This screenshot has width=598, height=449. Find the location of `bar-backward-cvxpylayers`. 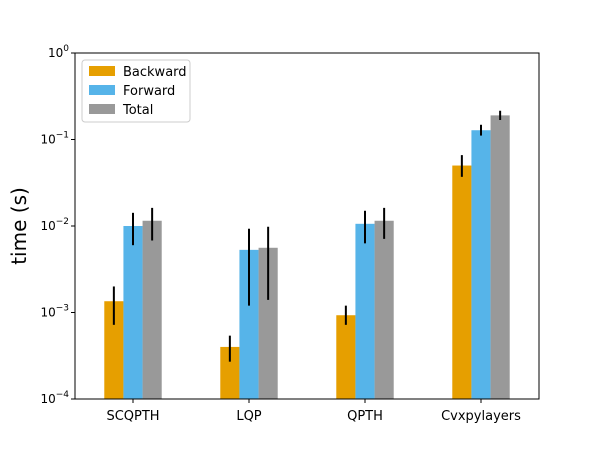

bar-backward-cvxpylayers is located at coordinates (462, 282).